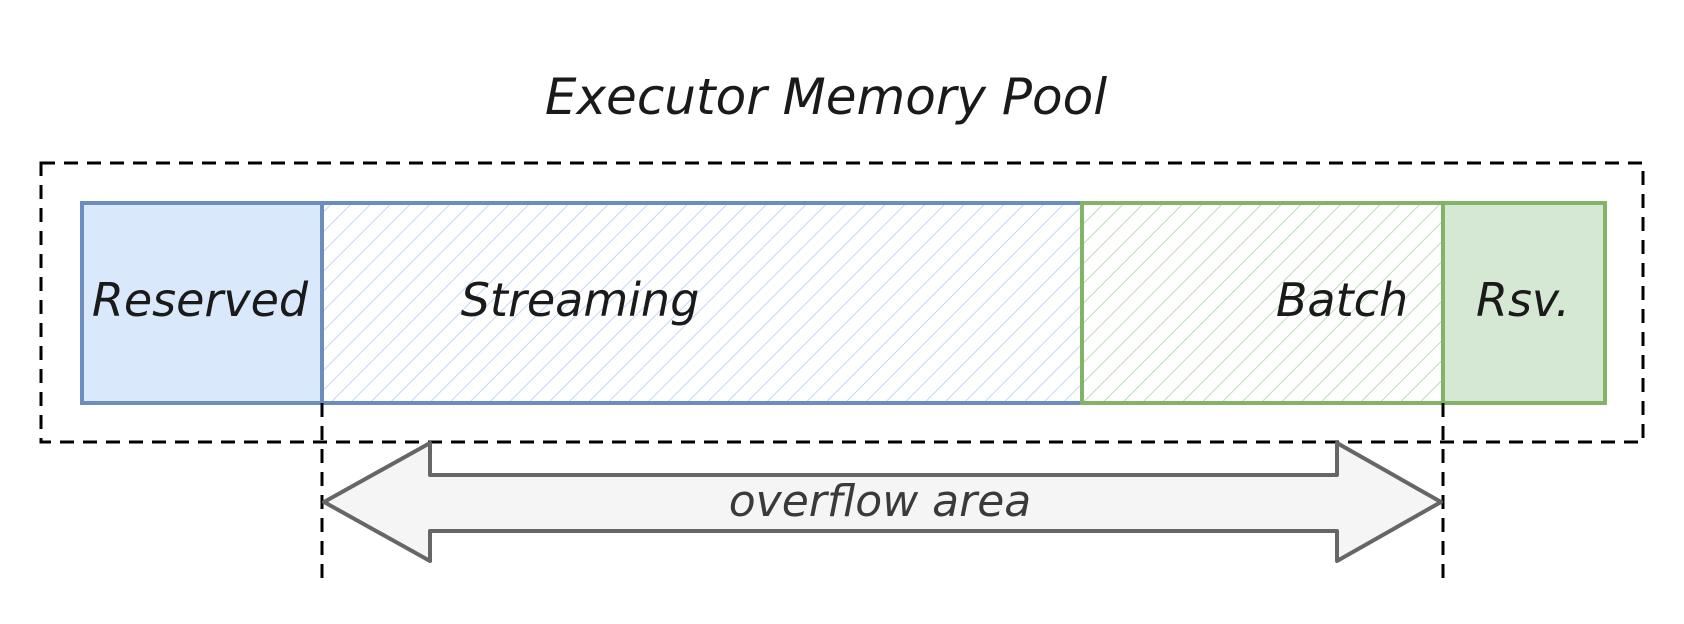 This screenshot has height=624, width=1684. I want to click on overflow-label: overflow area, so click(880, 501).